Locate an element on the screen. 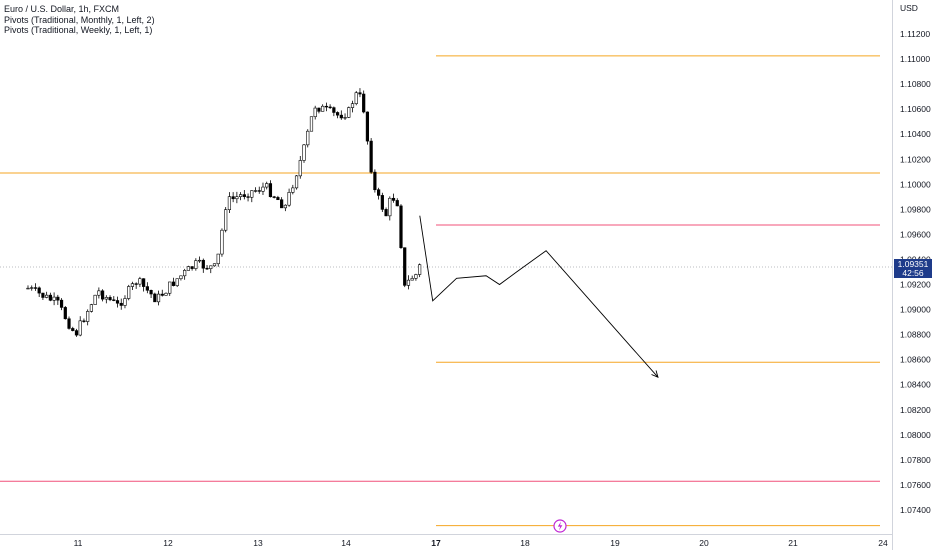  price-tick-label: 1.11000 is located at coordinates (915, 59).